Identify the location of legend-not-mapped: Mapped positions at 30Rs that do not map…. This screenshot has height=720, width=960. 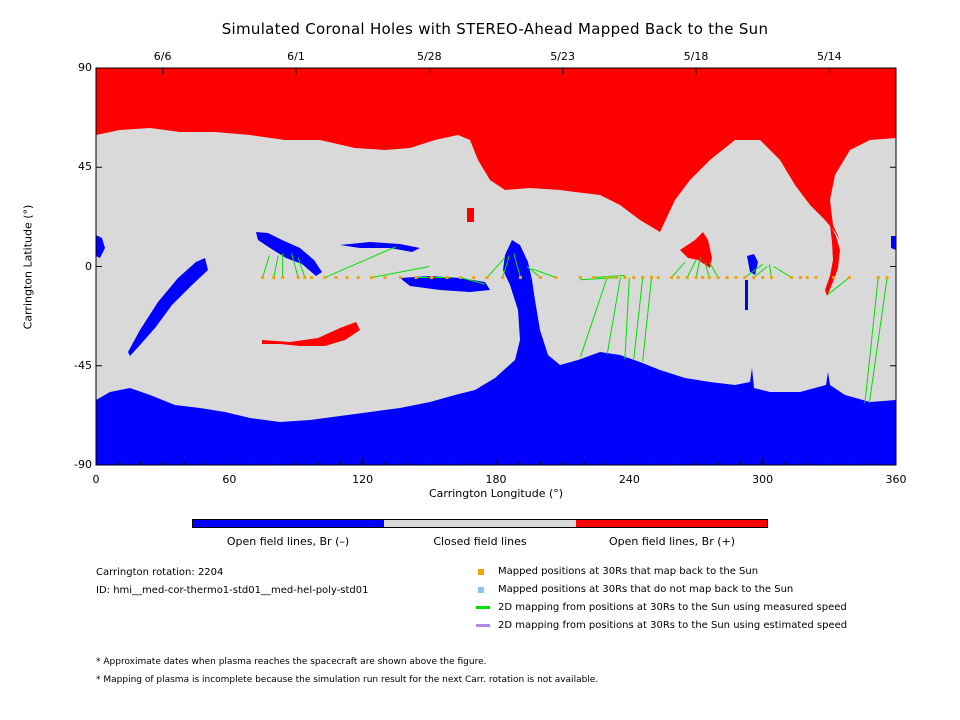
(646, 589).